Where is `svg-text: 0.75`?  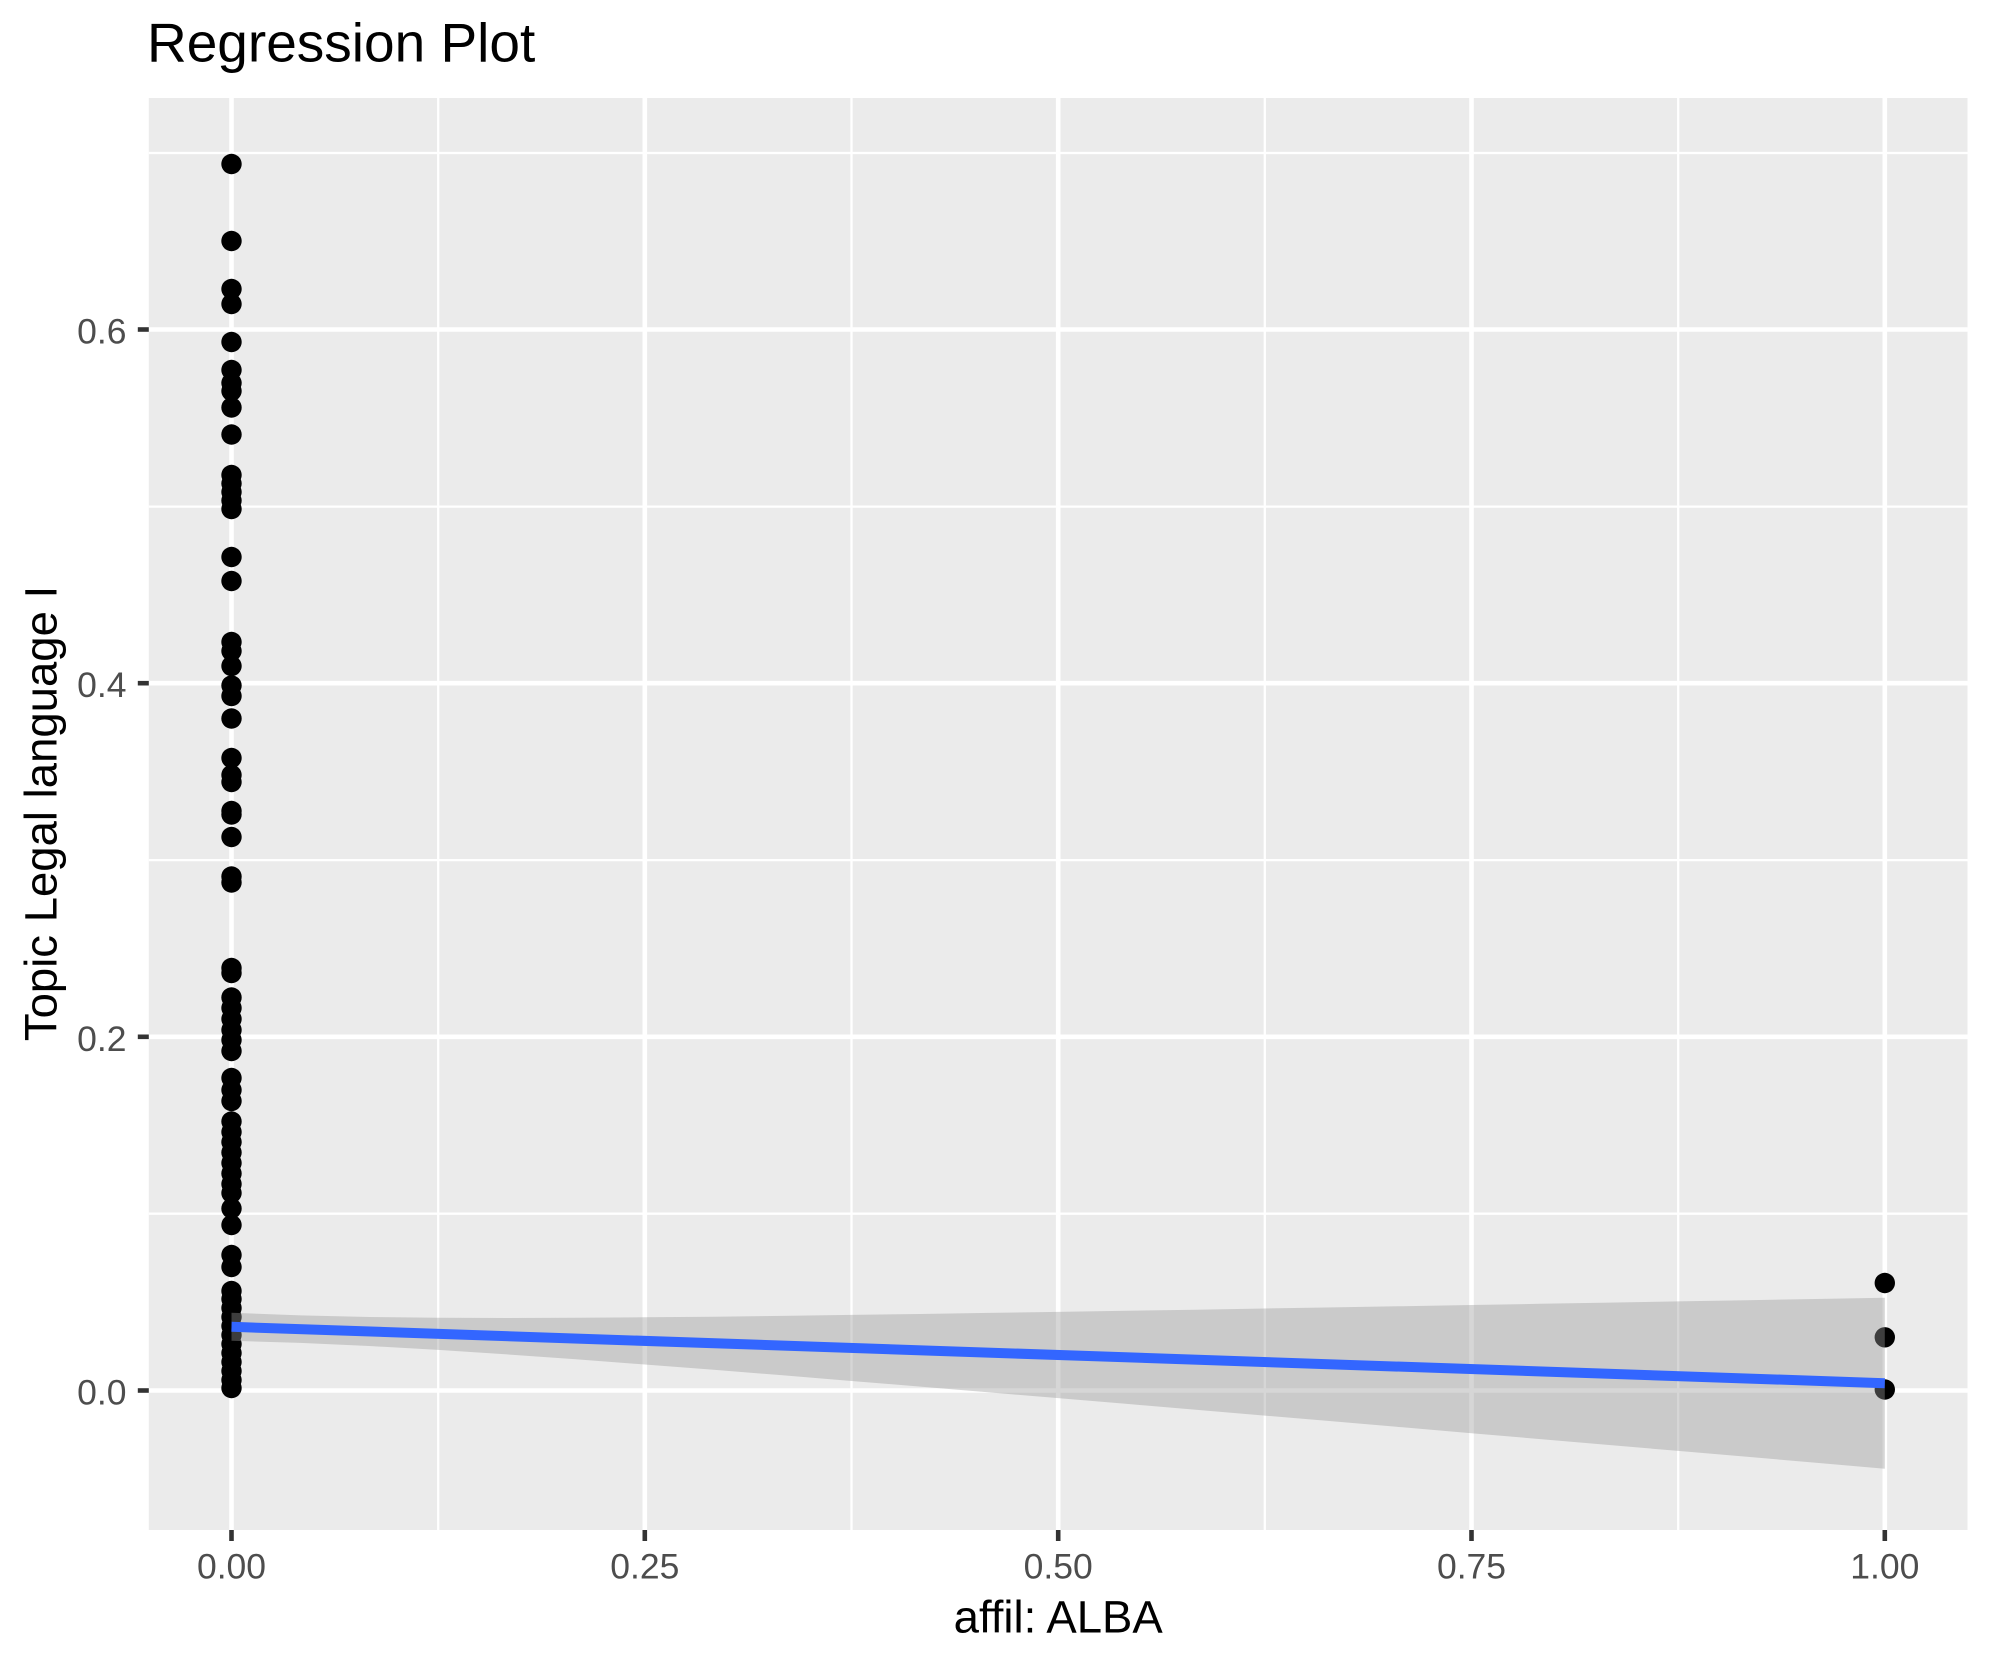 svg-text: 0.75 is located at coordinates (1471, 1567).